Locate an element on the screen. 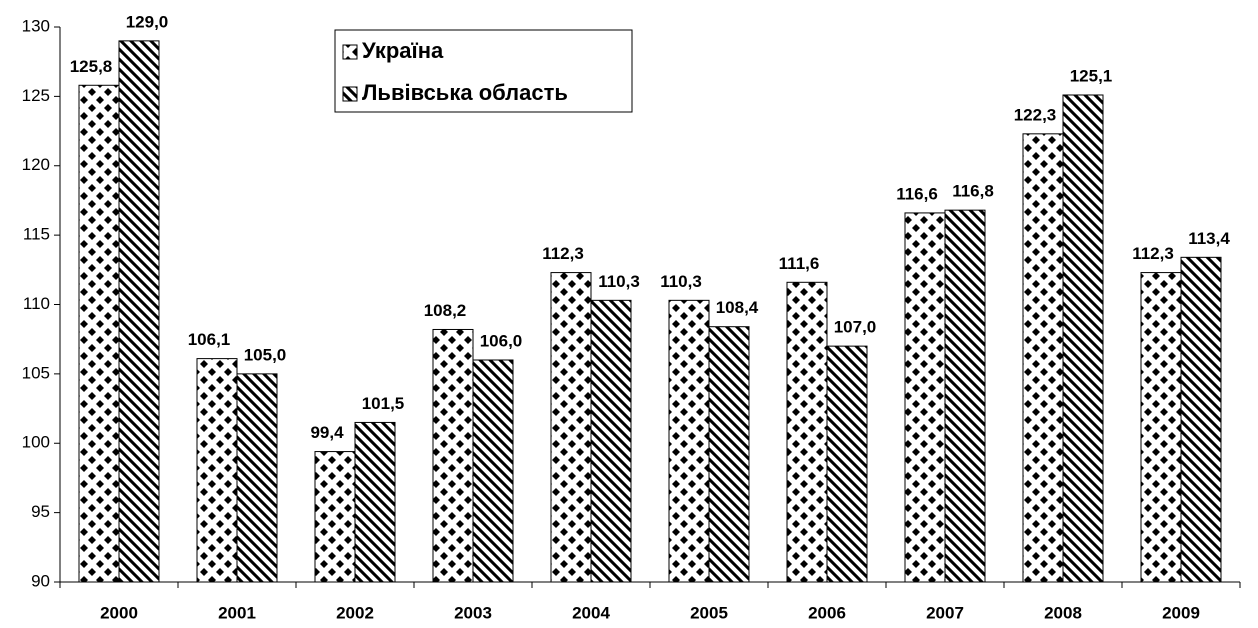  x-tick-label: 2008 is located at coordinates (1063, 612).